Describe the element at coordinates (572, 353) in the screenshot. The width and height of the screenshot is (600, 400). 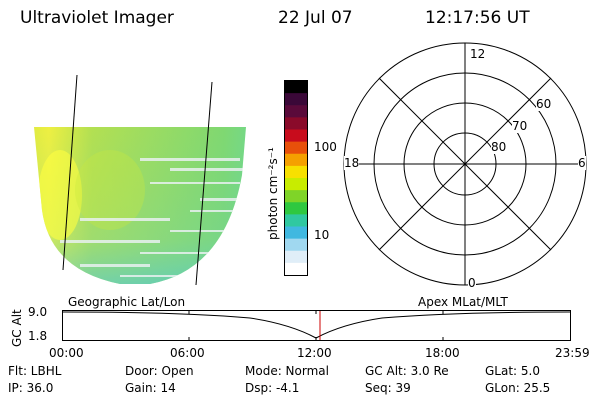
I see `altplot-xtick-2359: 23:59` at that location.